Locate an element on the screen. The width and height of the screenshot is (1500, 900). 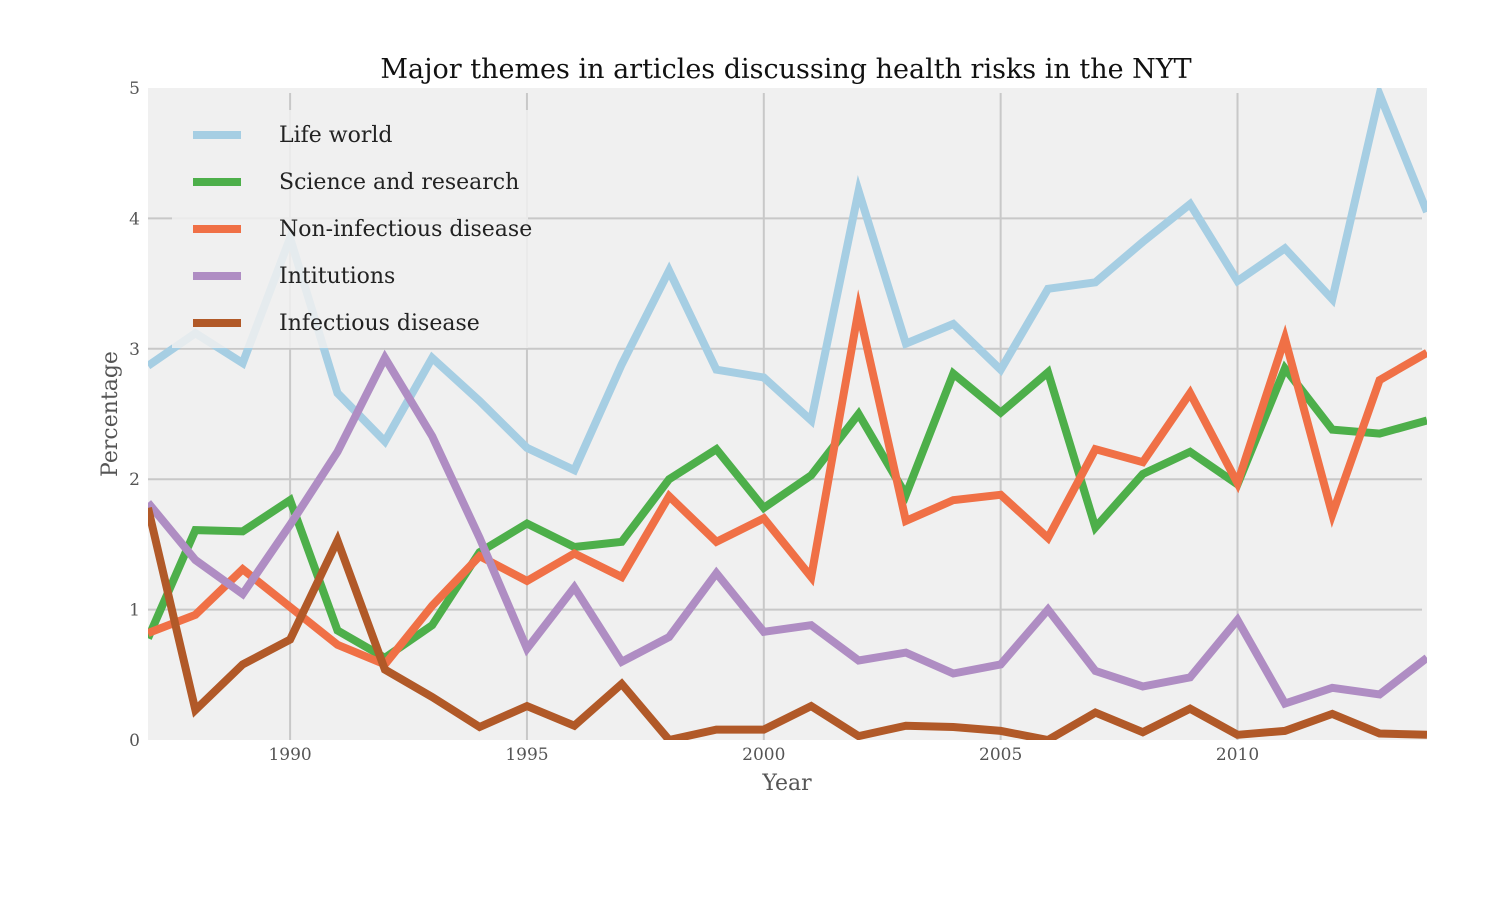
x-tick-label: 1990 is located at coordinates (289, 755).